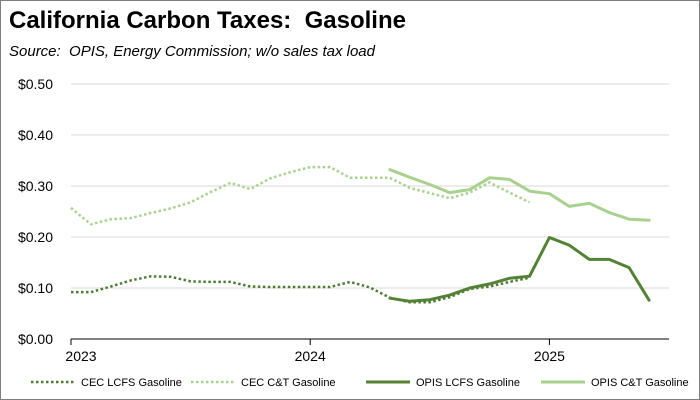 The image size is (700, 400). Describe the element at coordinates (35, 339) in the screenshot. I see `y-tick-label: $0.00` at that location.